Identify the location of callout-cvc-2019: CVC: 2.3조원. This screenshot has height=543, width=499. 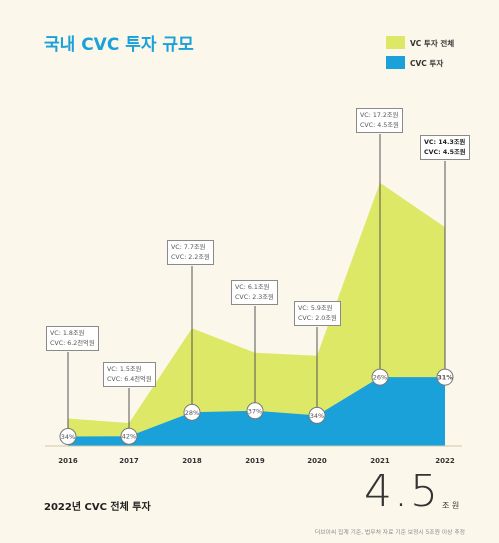
(254, 297).